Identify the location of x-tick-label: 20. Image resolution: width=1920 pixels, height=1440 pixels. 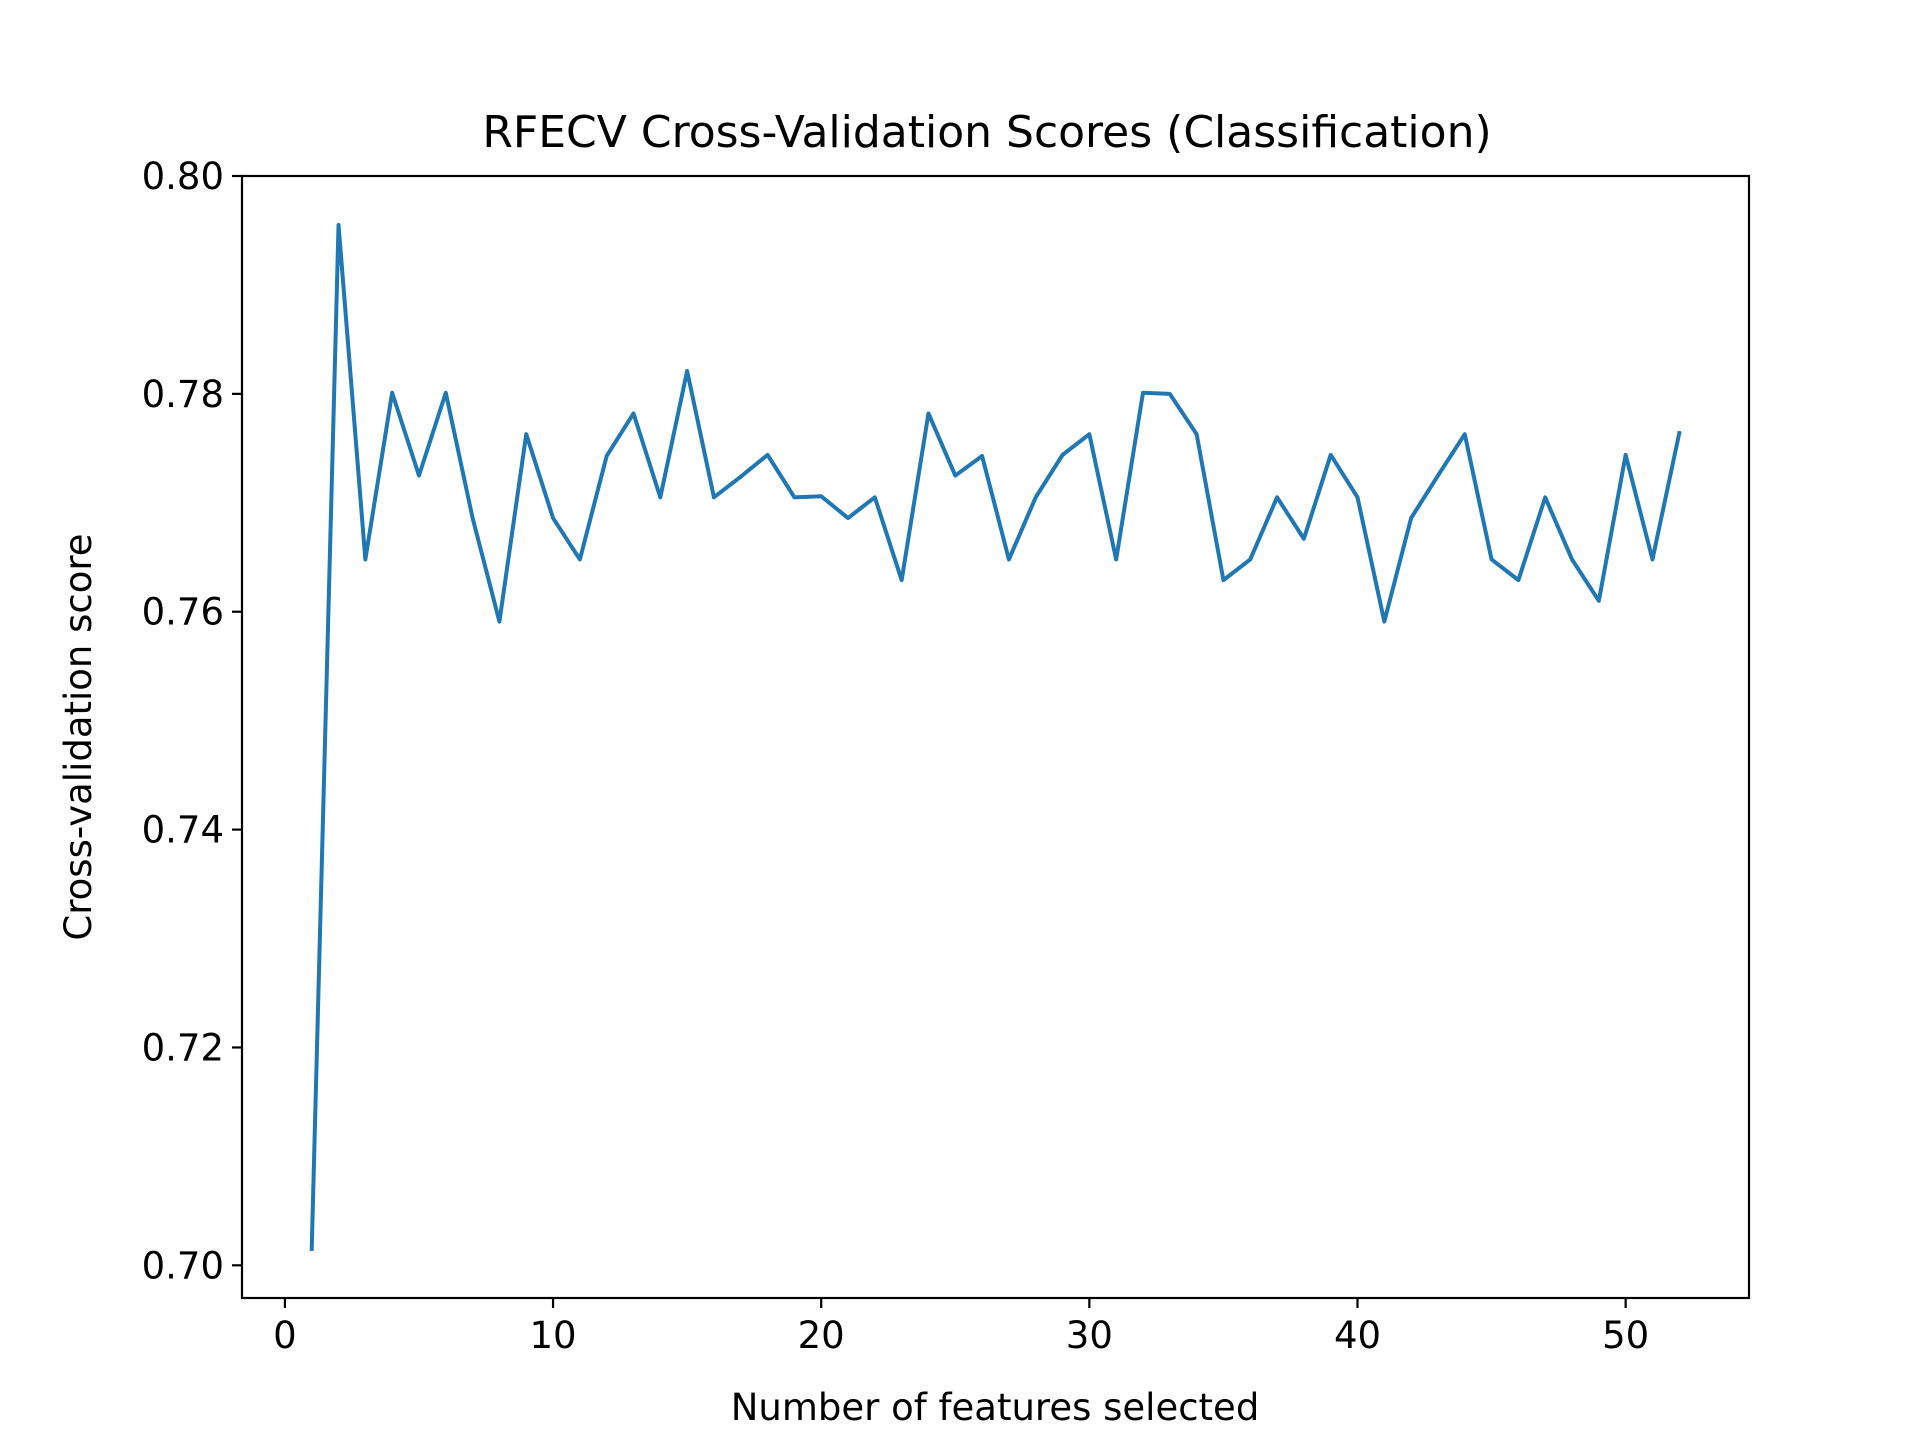
(821, 1335).